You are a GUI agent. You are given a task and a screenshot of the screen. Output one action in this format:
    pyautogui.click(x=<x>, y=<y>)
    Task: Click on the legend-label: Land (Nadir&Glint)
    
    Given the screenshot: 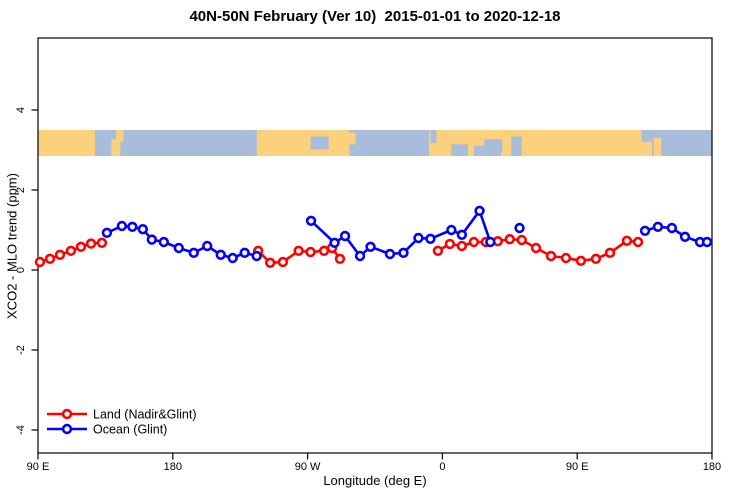 What is the action you would take?
    pyautogui.click(x=145, y=415)
    